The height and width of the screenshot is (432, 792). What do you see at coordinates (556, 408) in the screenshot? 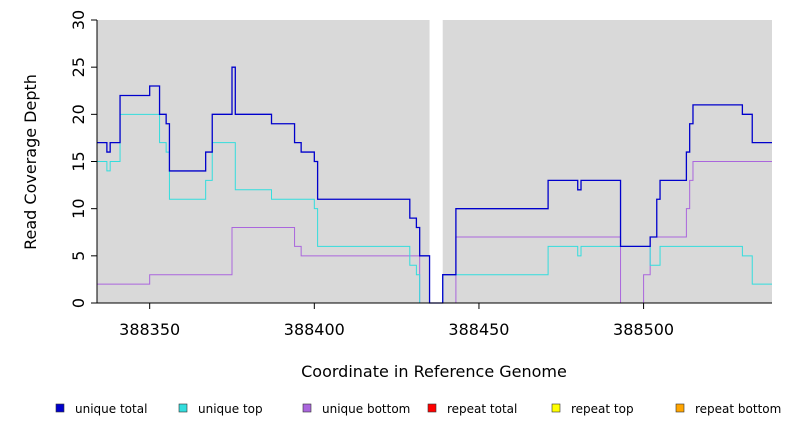
I see `legend-swatch-repeat-top` at bounding box center [556, 408].